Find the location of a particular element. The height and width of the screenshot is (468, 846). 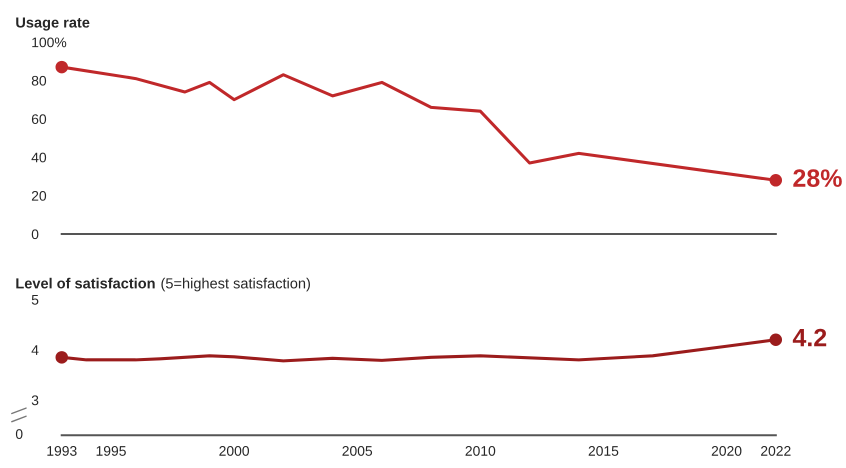

y-tick-label: 4 is located at coordinates (35, 350).